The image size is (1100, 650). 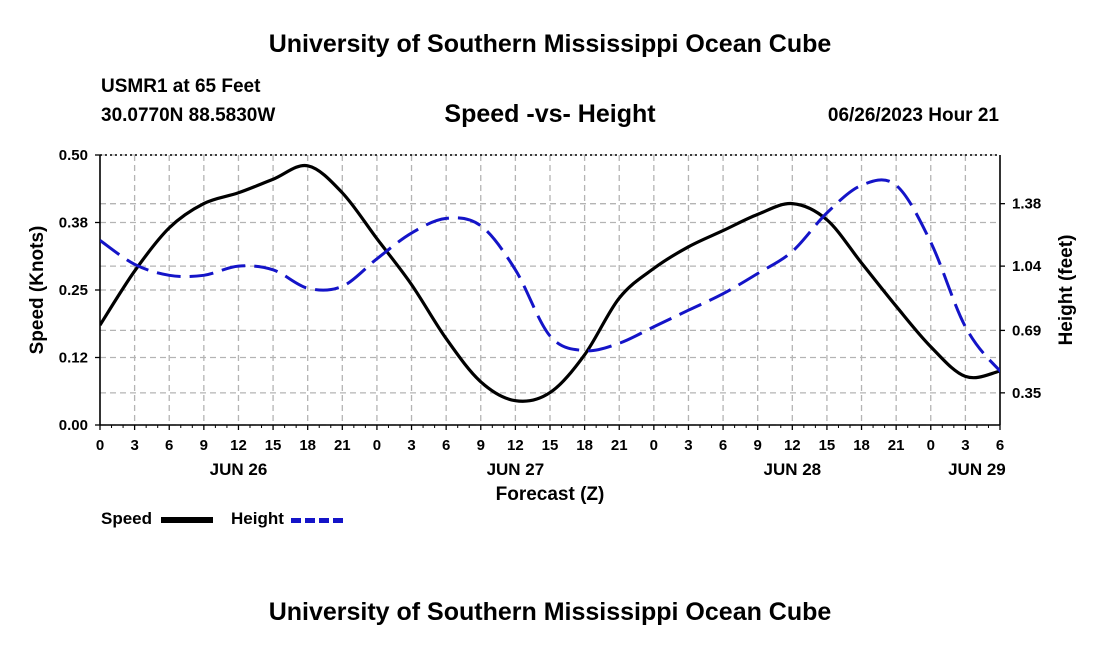 I want to click on y2-tick-label: 0.69, so click(x=1026, y=330).